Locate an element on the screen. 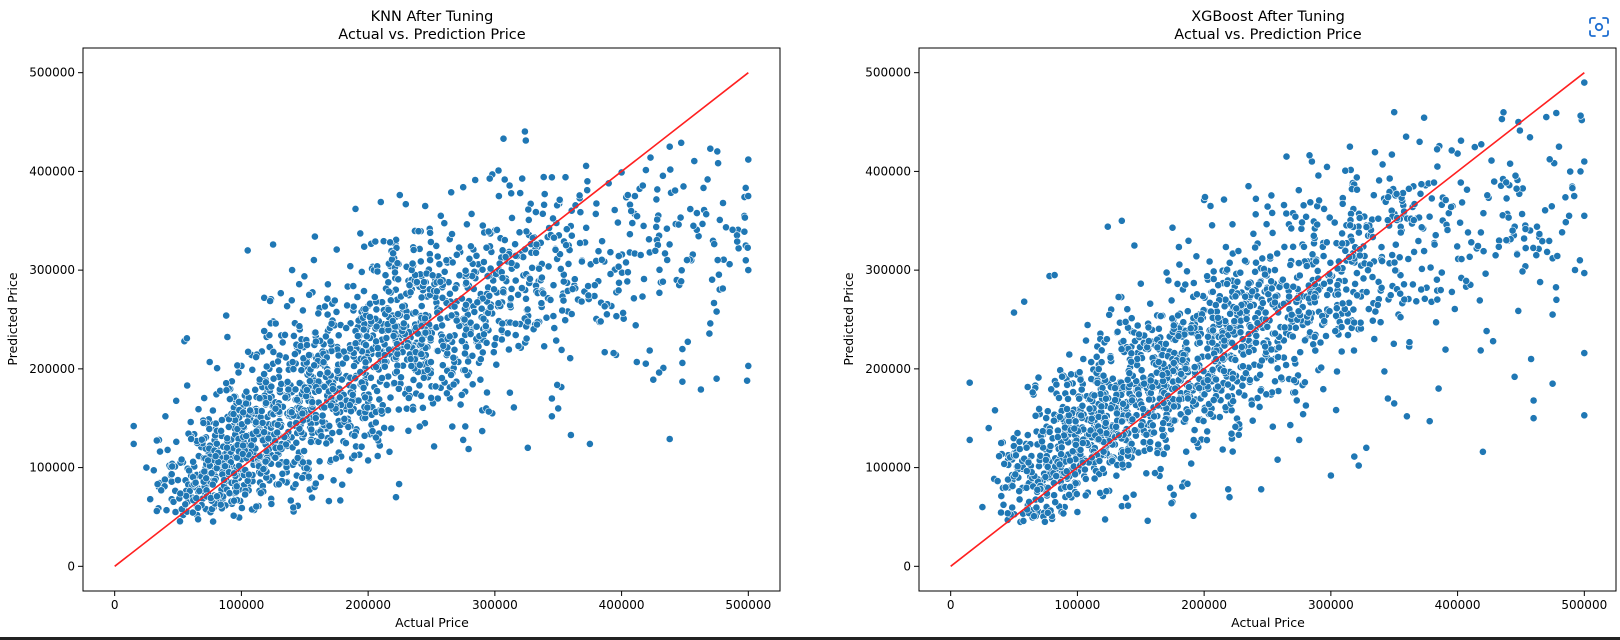  x-tick-label: 400000 is located at coordinates (622, 605).